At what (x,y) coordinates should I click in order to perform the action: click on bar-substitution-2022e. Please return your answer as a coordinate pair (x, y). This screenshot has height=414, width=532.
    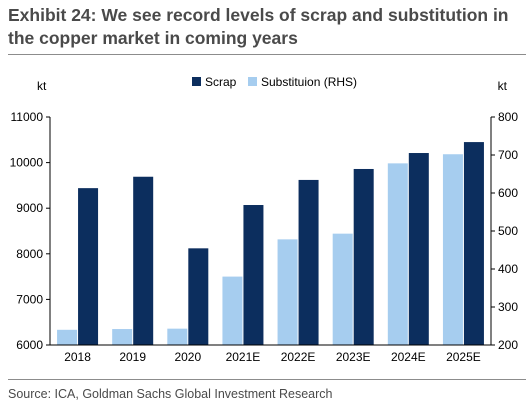
    Looking at the image, I should click on (287, 292).